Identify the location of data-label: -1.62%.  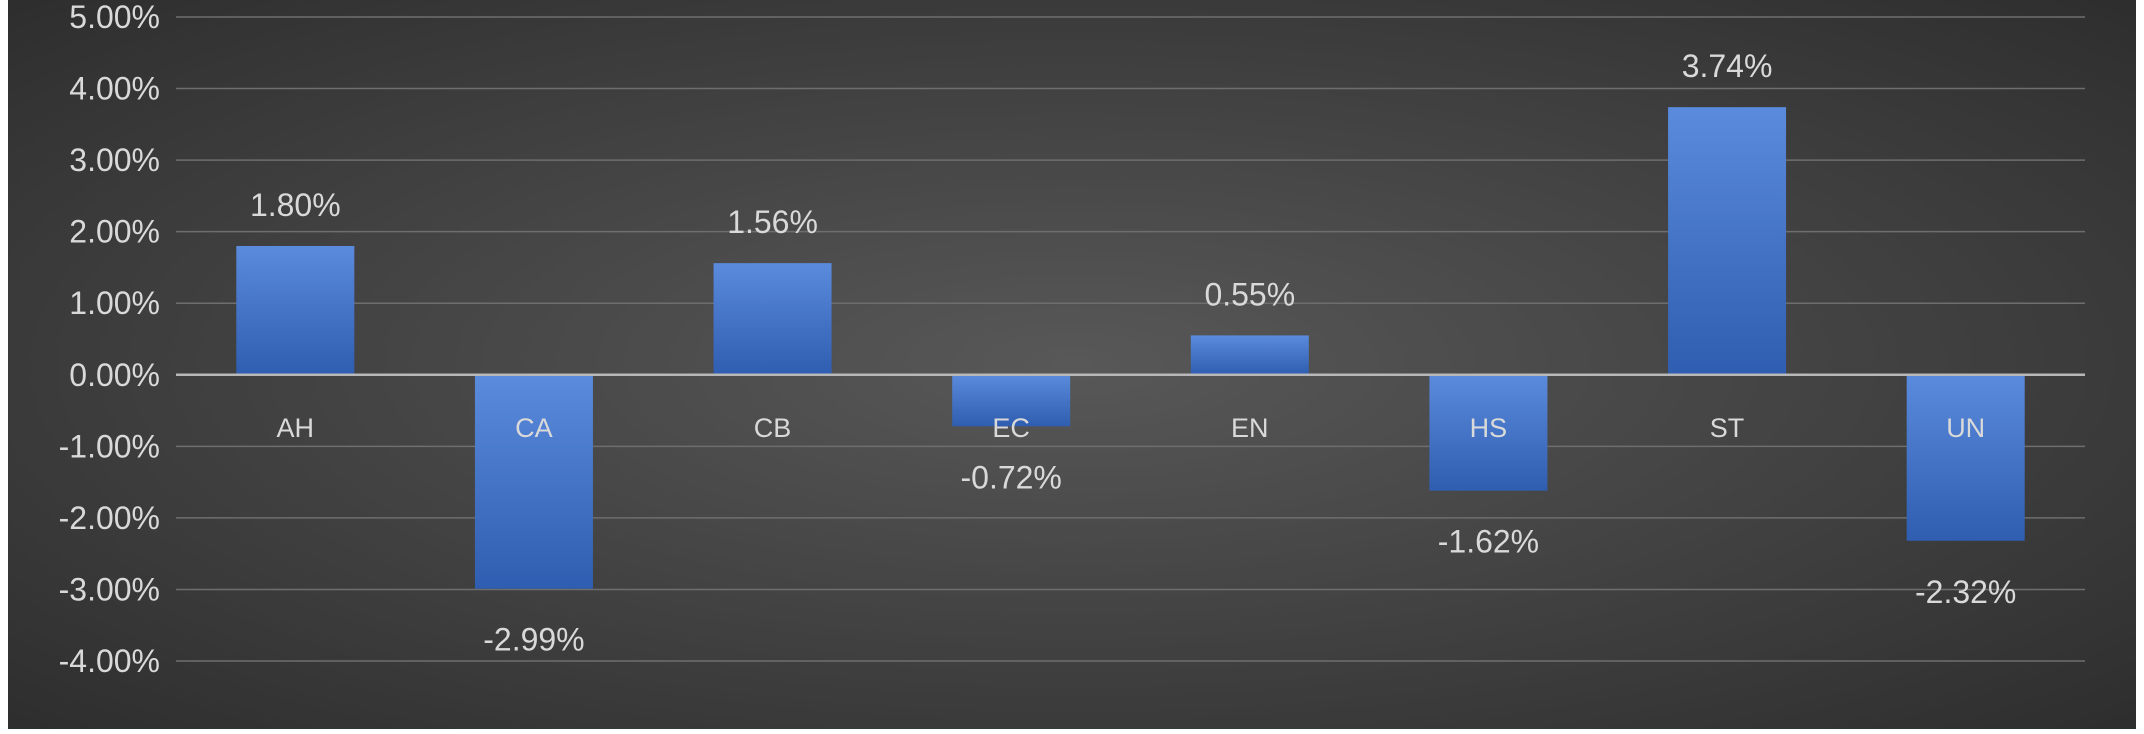
(1488, 542).